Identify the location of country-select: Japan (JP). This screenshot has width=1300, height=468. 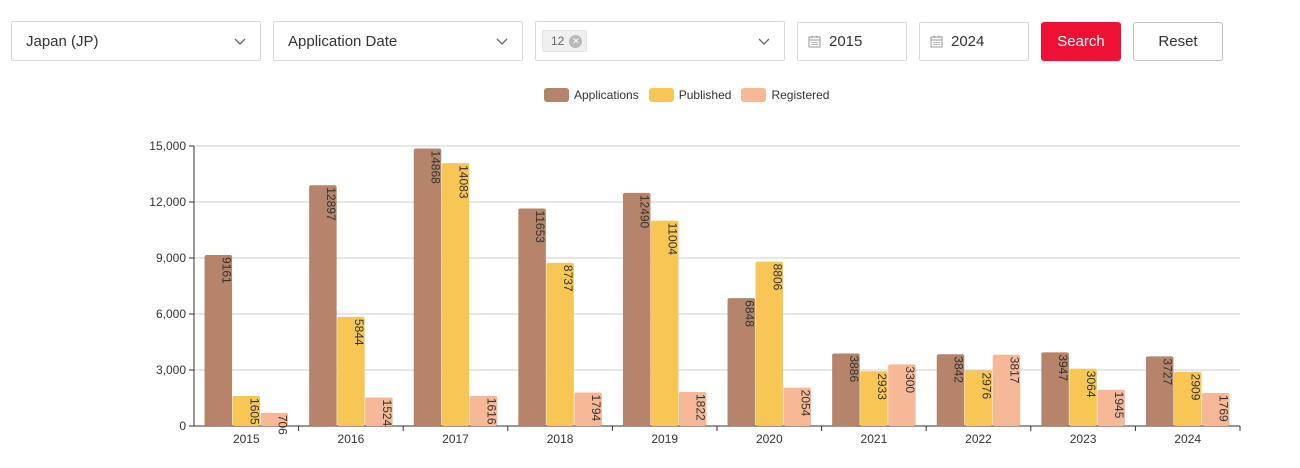
(136, 41).